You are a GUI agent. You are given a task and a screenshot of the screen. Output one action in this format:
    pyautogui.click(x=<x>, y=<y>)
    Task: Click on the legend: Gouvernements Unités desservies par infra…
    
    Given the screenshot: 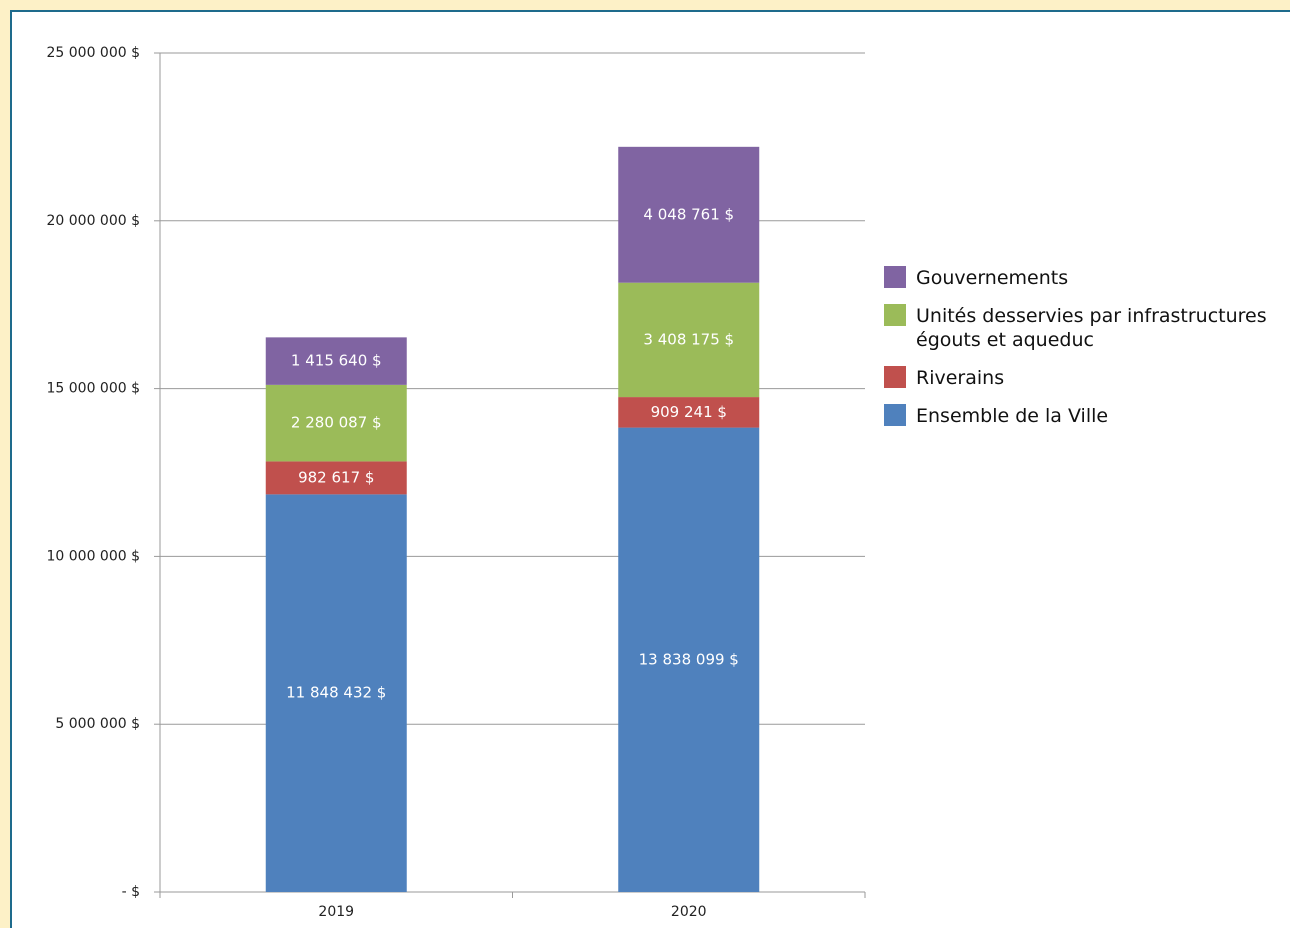 What is the action you would take?
    pyautogui.click(x=1084, y=354)
    